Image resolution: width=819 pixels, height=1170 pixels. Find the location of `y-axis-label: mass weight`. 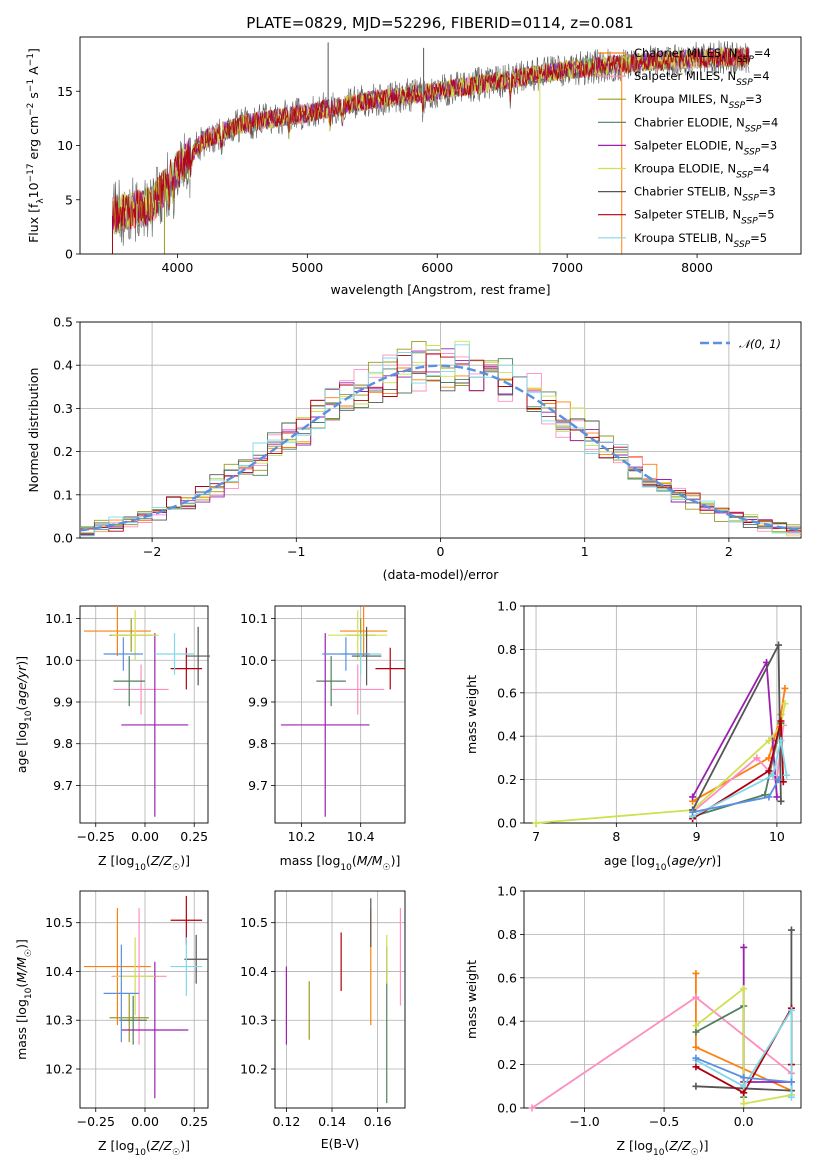

y-axis-label: mass weight is located at coordinates (471, 999).